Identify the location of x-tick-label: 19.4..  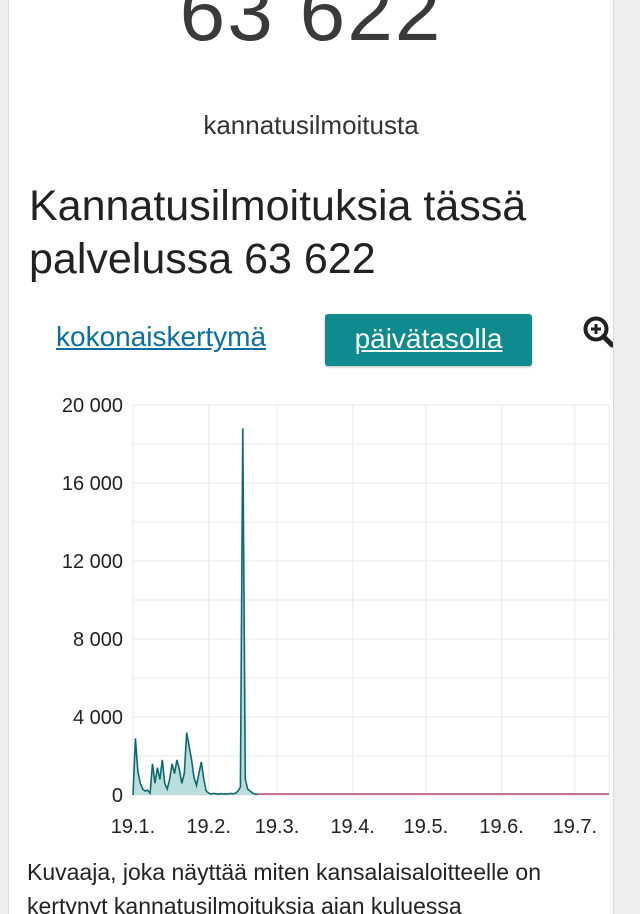
(352, 827).